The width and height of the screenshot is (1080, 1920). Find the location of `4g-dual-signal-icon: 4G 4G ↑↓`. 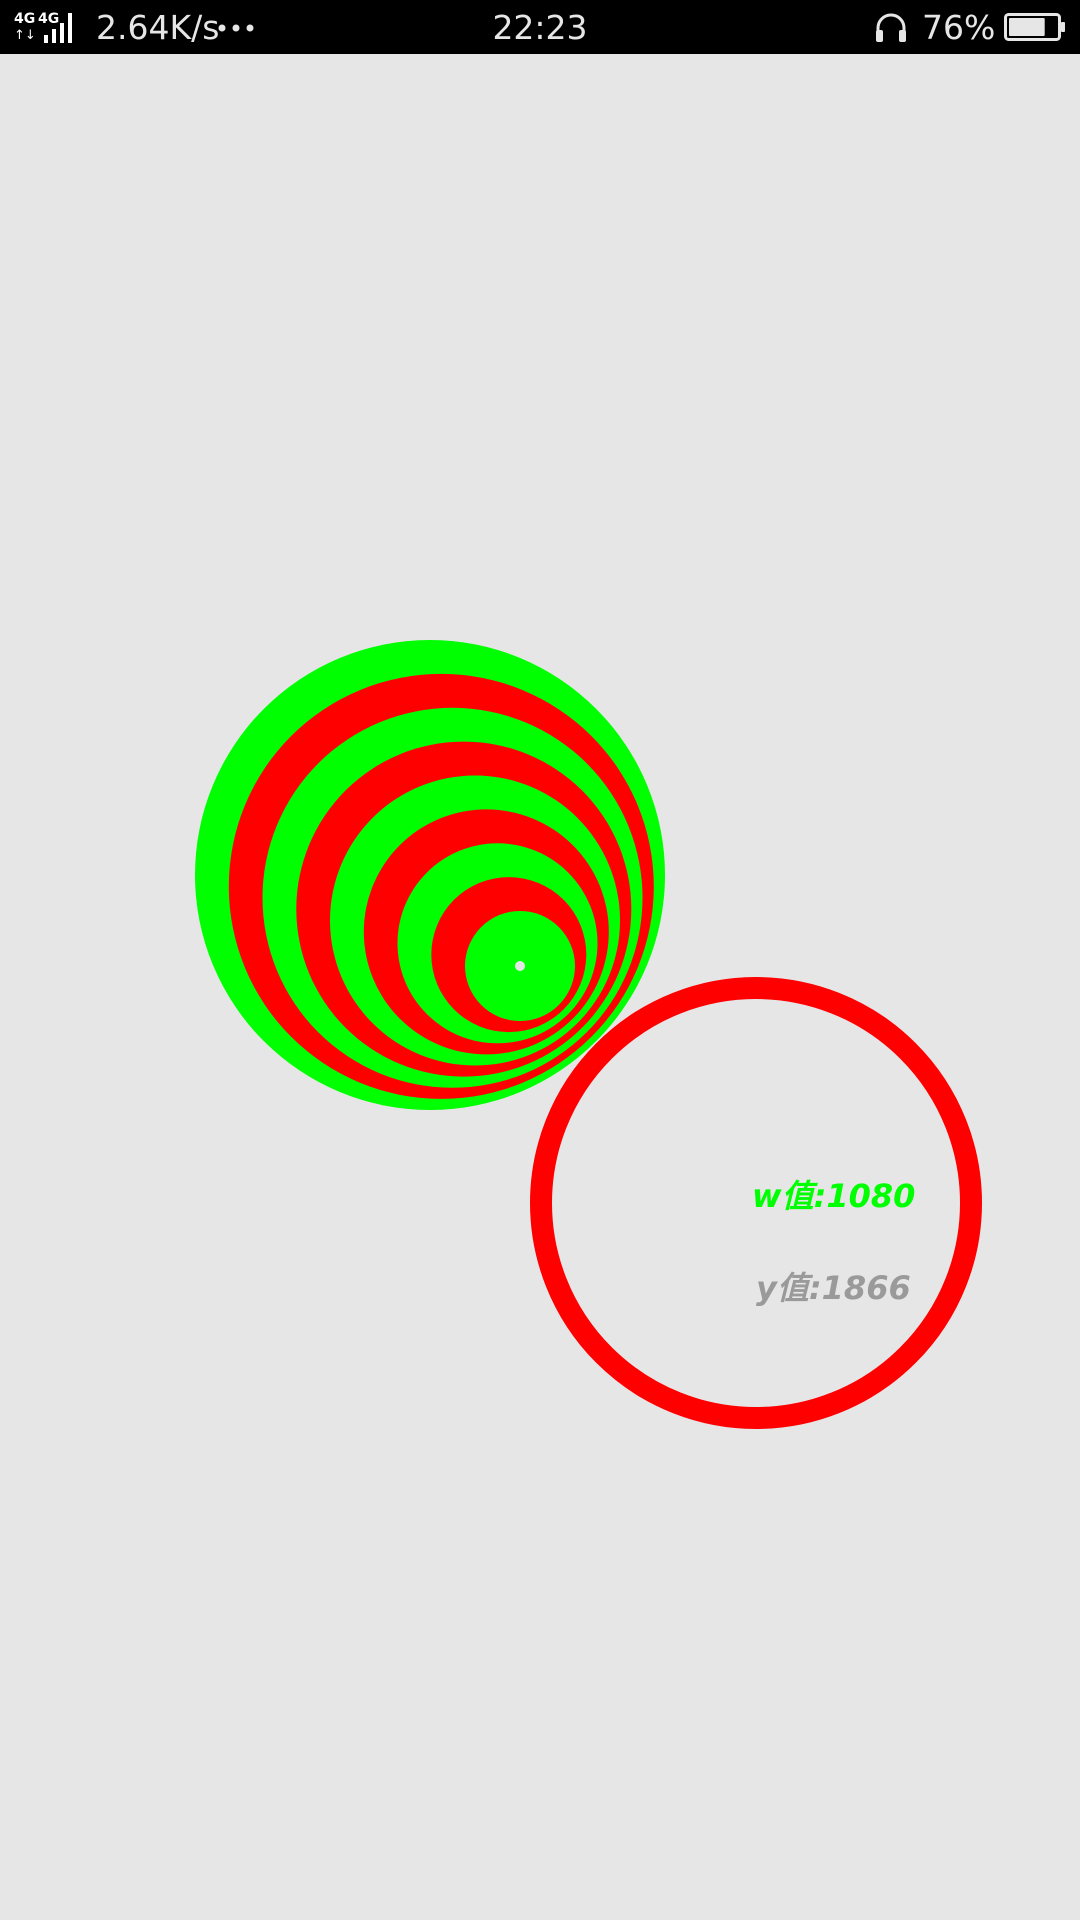

4g-dual-signal-icon: 4G 4G ↑↓ is located at coordinates (43, 27).